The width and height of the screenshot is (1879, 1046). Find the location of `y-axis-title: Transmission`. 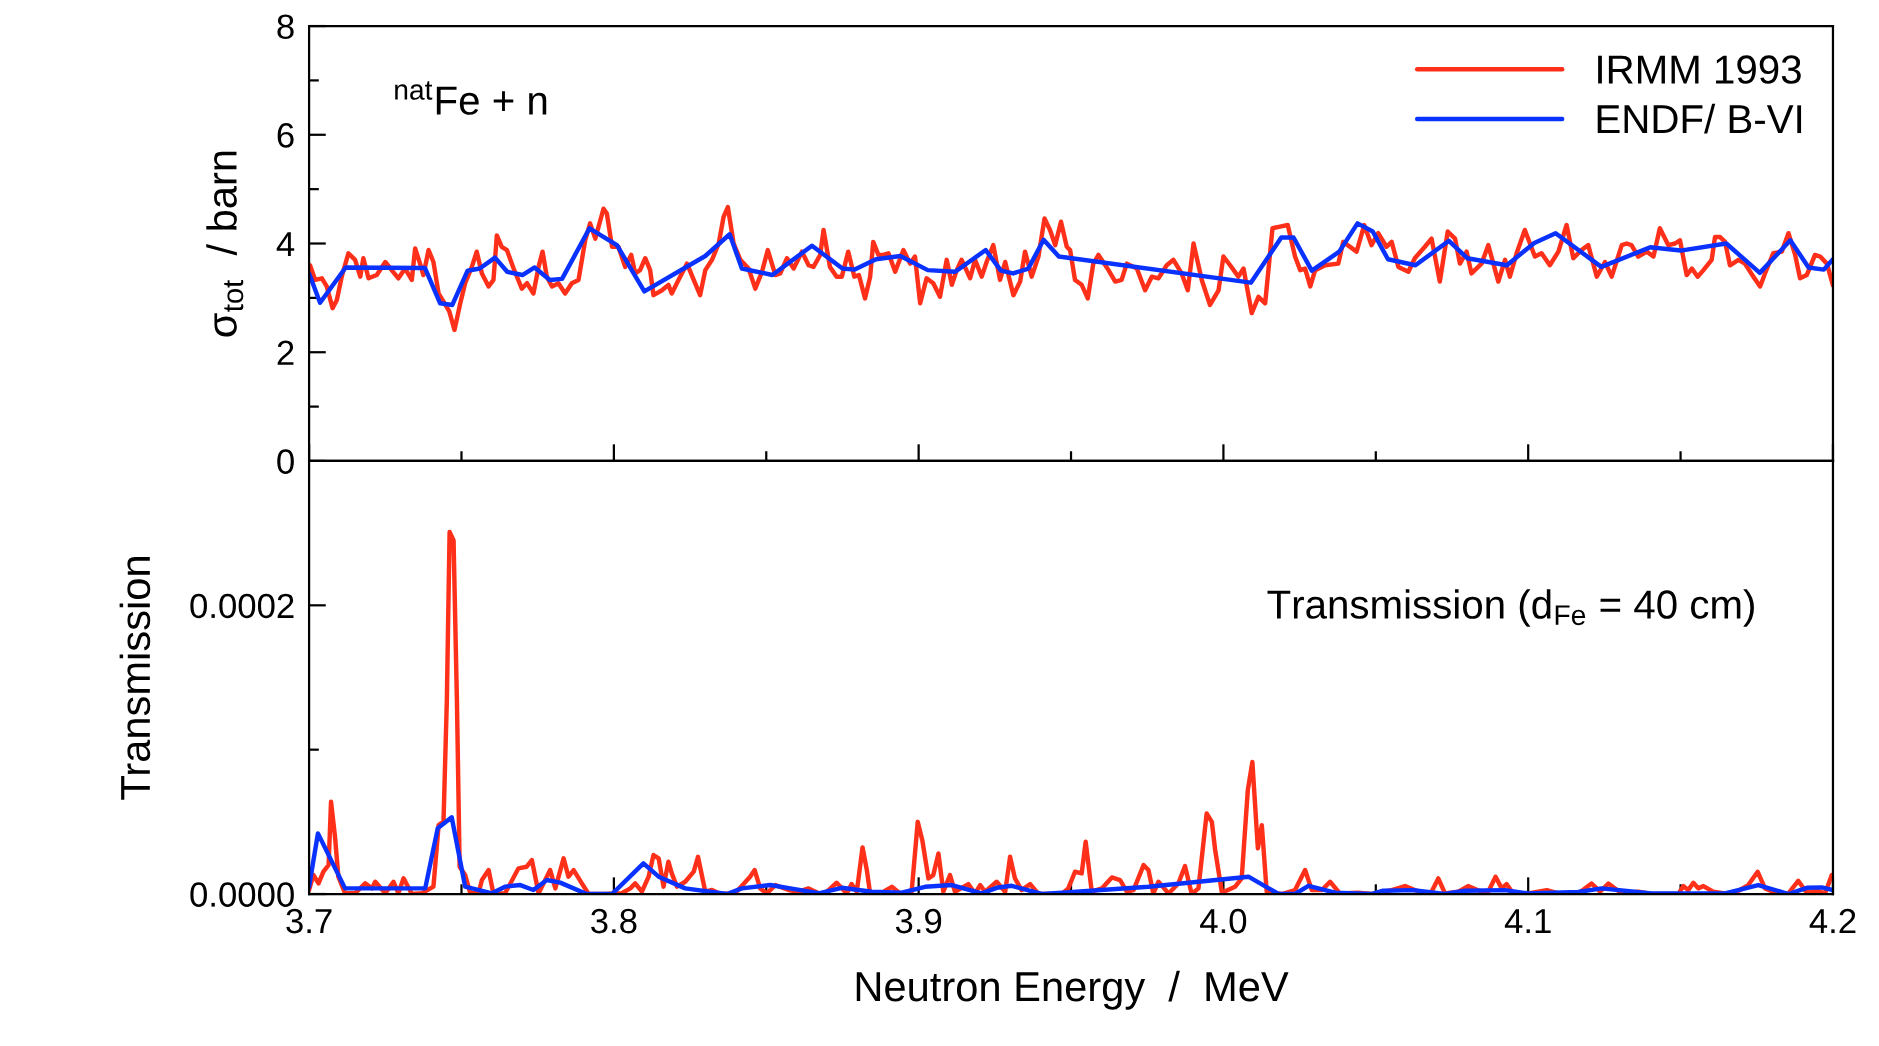

y-axis-title: Transmission is located at coordinates (135, 678).